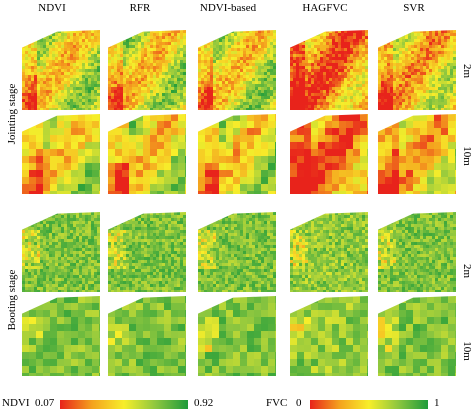  I want to click on resolution-label-2m-row3: 2m, so click(467, 271).